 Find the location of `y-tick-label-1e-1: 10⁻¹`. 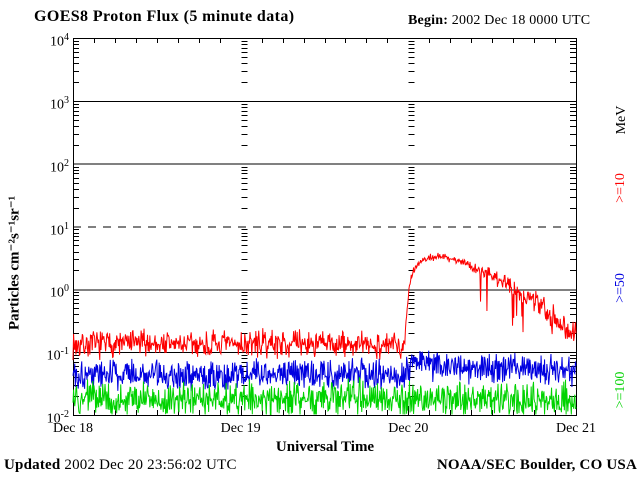

y-tick-label-1e-1: 10⁻¹ is located at coordinates (57, 355).